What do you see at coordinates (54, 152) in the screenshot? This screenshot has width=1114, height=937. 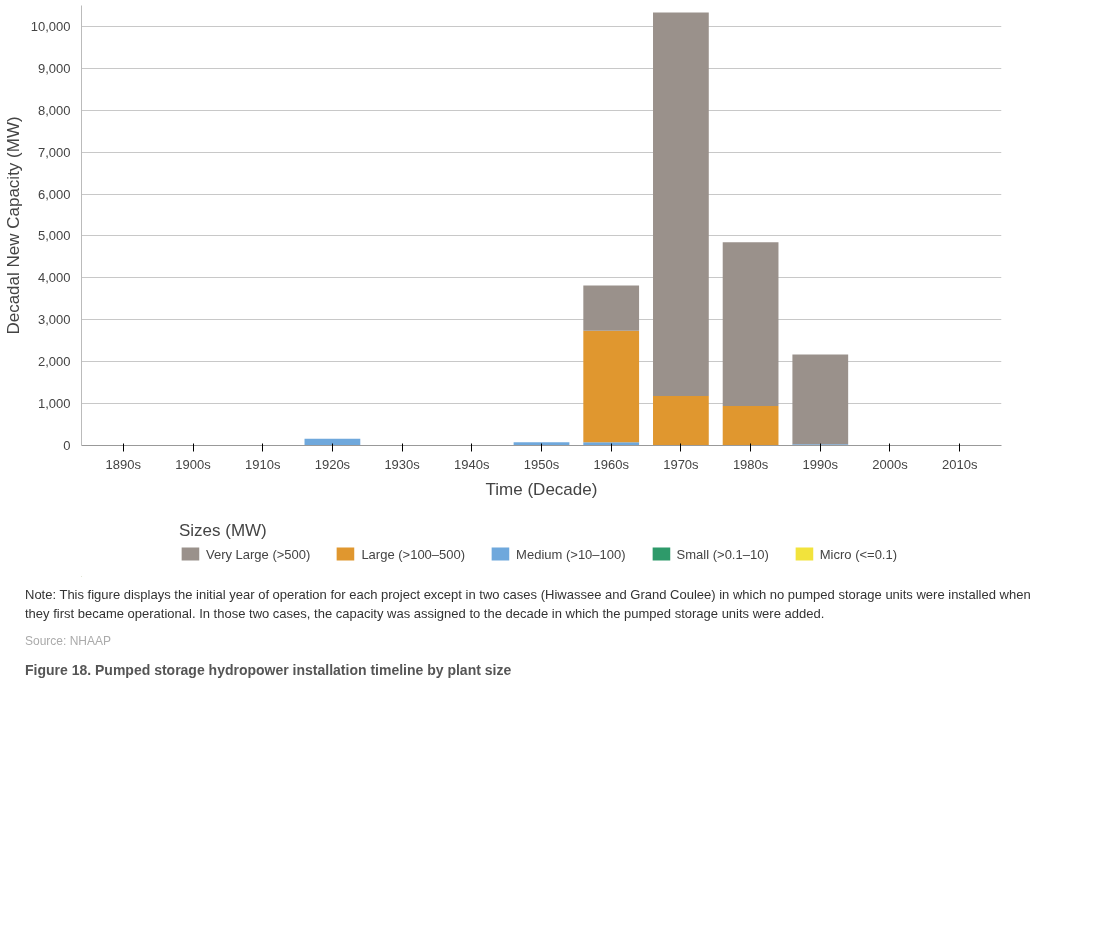 I see `y-tick-label: 7,000` at bounding box center [54, 152].